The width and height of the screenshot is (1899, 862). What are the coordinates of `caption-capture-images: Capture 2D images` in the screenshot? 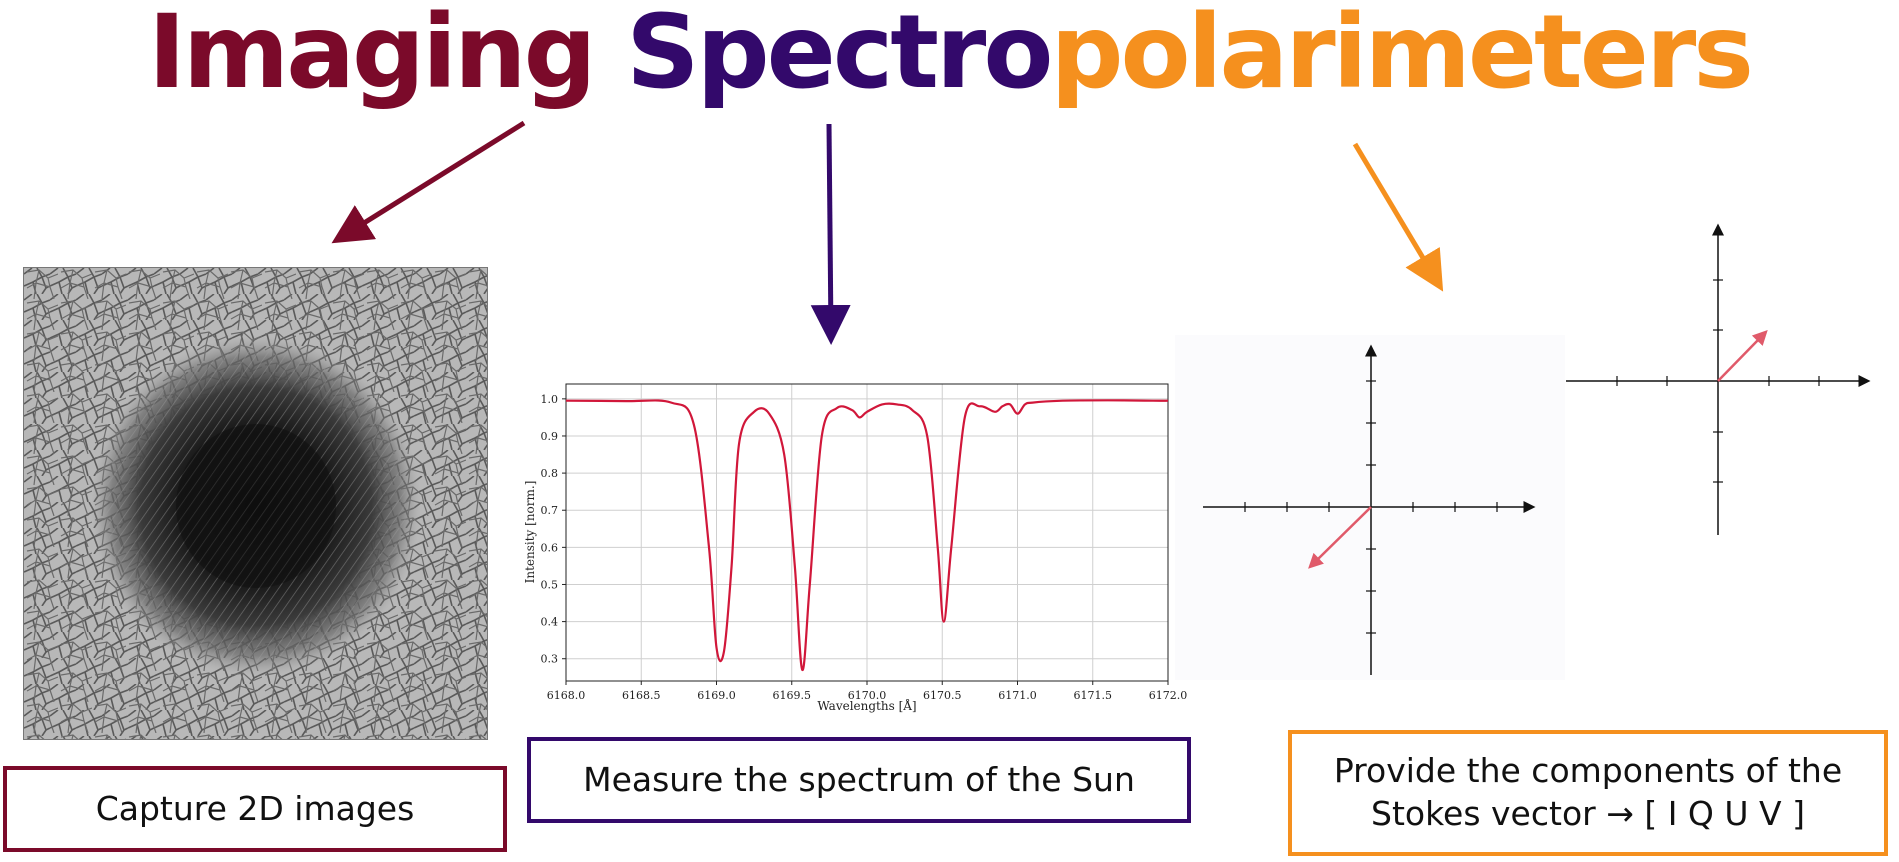 It's located at (255, 809).